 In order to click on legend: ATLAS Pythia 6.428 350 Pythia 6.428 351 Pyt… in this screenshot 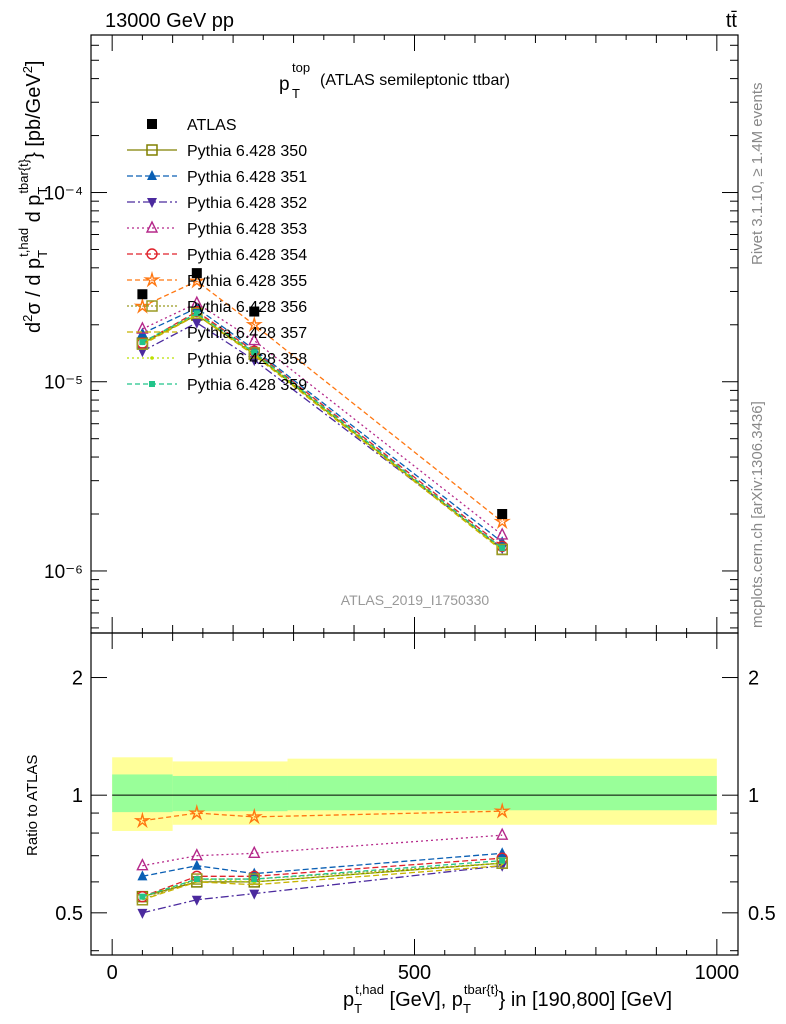, I will do `click(217, 255)`.